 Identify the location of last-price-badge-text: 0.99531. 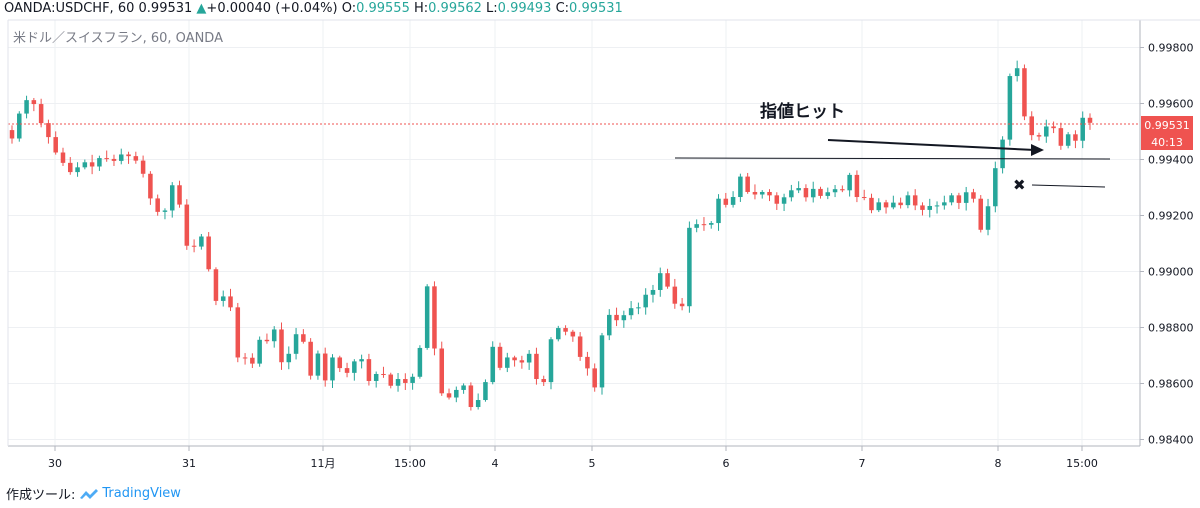
(1167, 125).